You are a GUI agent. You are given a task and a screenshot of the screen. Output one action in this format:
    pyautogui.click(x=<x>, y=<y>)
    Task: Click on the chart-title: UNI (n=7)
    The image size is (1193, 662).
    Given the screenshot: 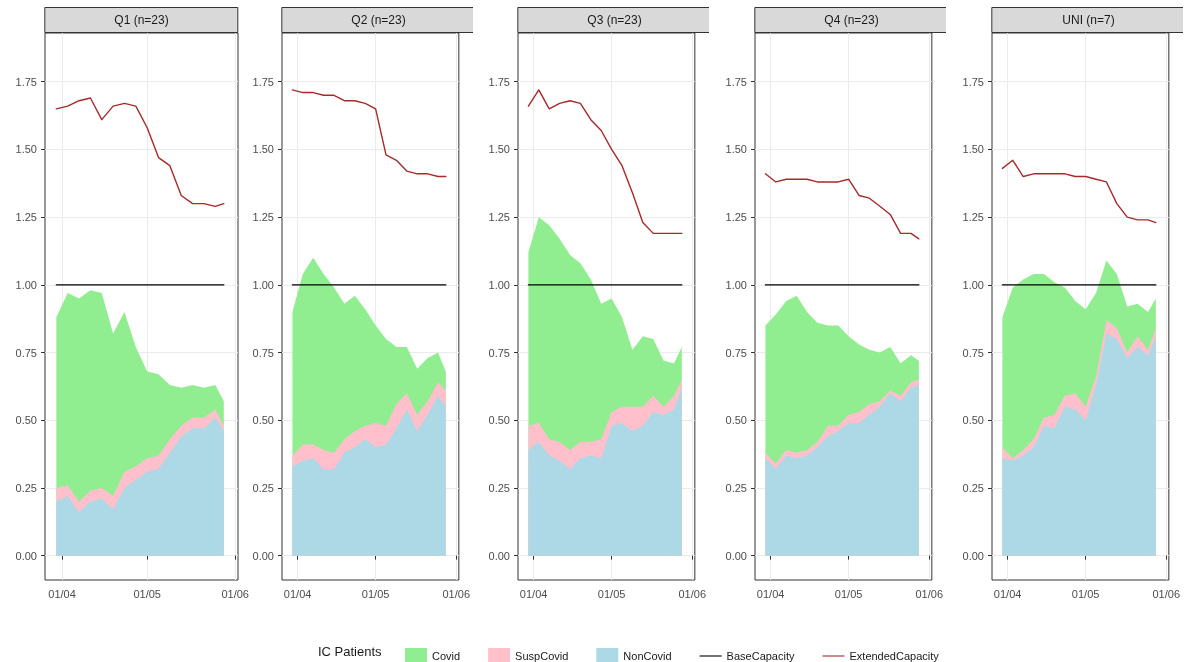 What is the action you would take?
    pyautogui.click(x=1088, y=20)
    